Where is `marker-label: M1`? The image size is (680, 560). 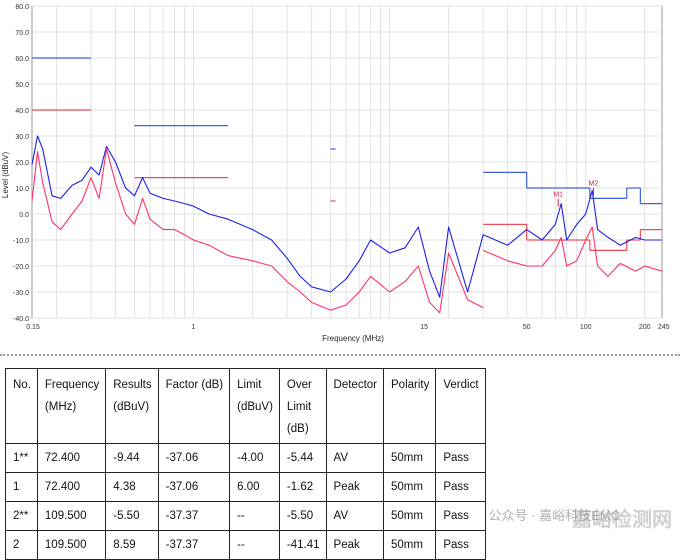
marker-label: M1 is located at coordinates (558, 195).